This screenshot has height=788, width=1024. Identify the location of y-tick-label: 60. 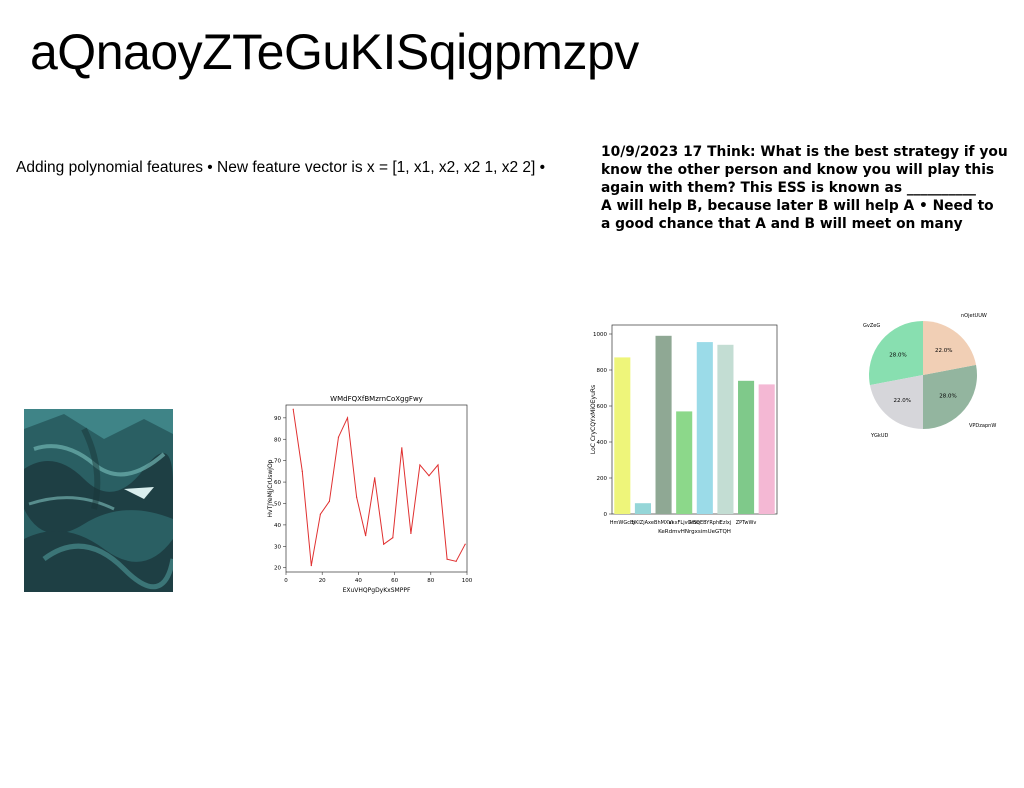
(277, 483).